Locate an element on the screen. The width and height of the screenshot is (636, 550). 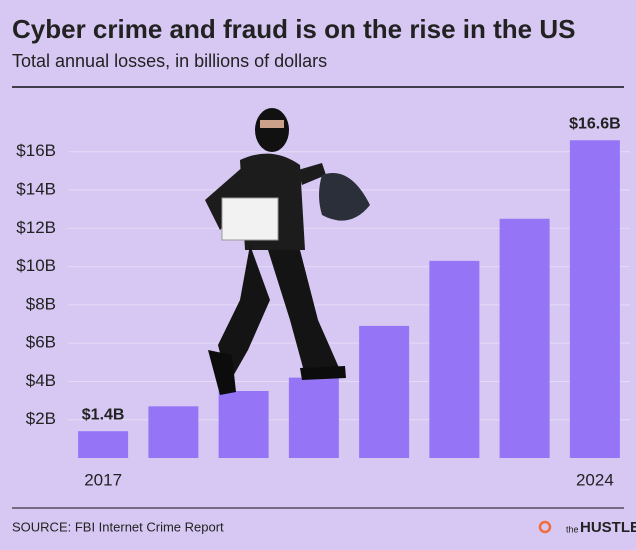
y-tick-label: $6B is located at coordinates (41, 342).